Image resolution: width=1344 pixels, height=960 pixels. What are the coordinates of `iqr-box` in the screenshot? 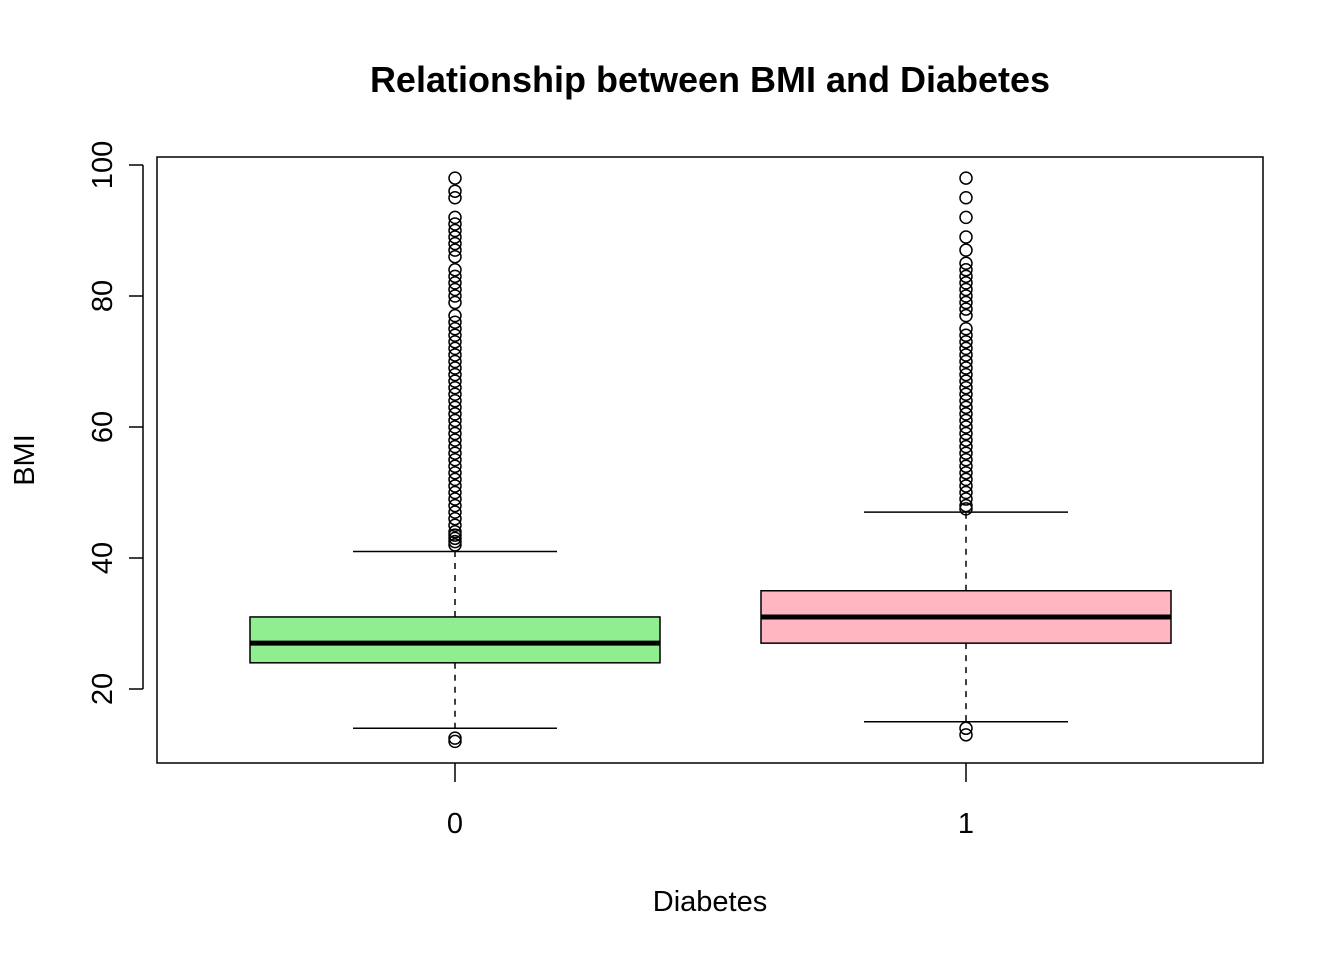 It's located at (455, 640).